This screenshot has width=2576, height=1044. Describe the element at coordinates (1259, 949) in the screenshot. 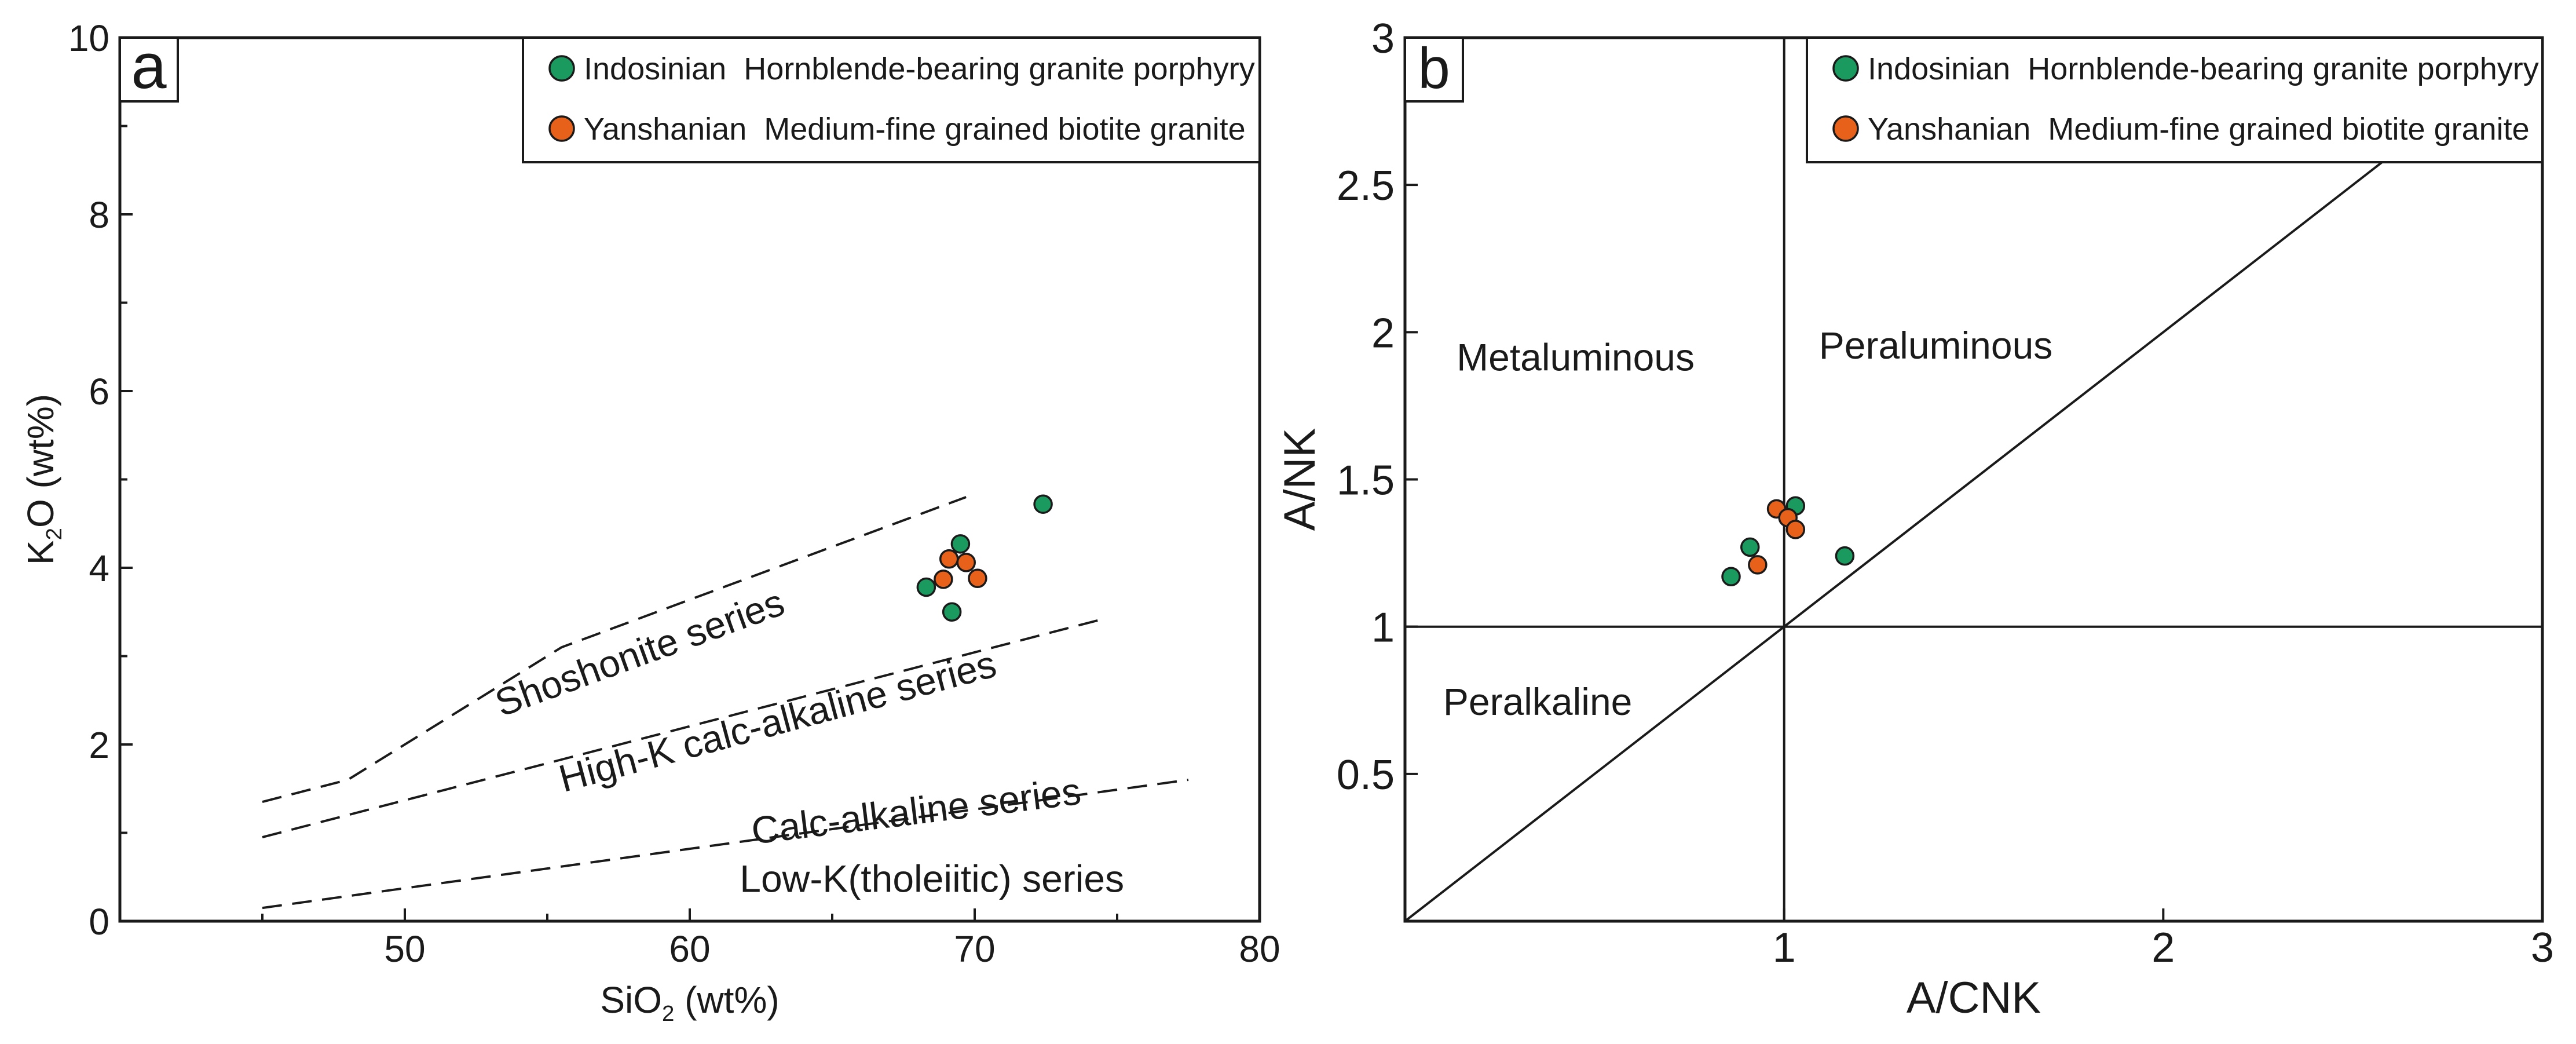

I see `panel-a-x-tick-label: 80` at that location.